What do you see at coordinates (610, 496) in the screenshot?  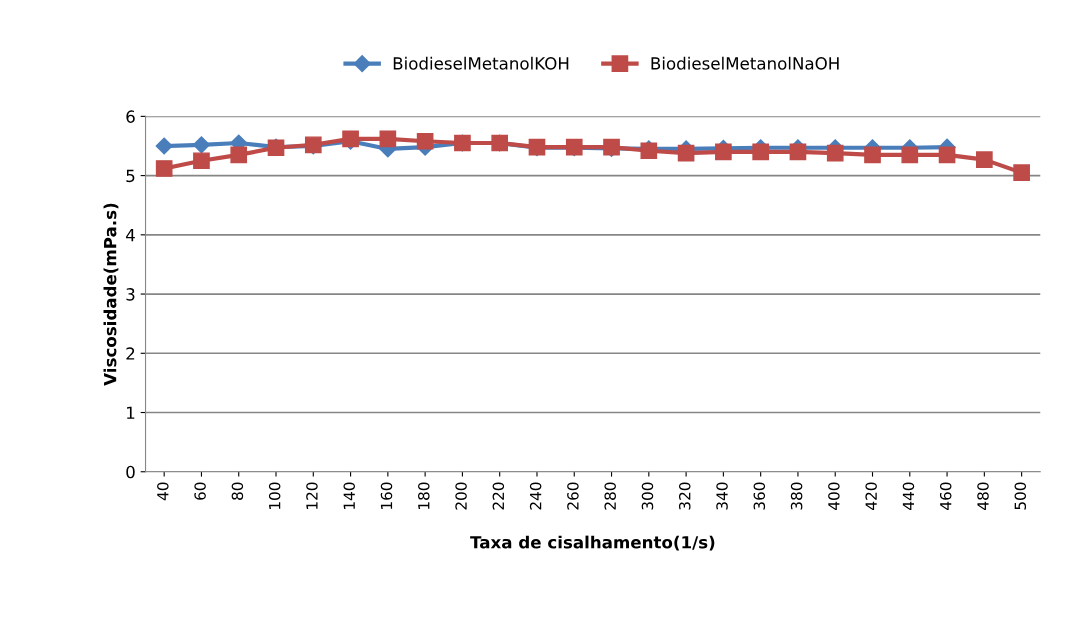 I see `x-tick-label: 280` at bounding box center [610, 496].